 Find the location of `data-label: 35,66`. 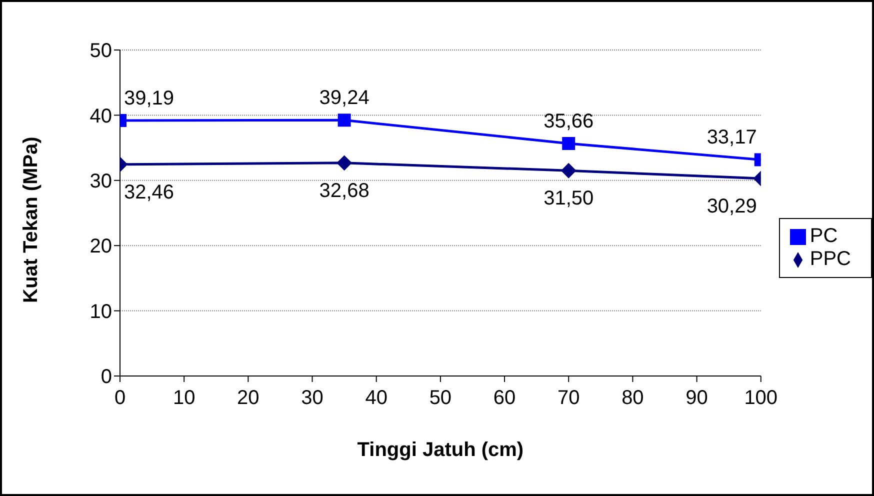

data-label: 35,66 is located at coordinates (569, 121).